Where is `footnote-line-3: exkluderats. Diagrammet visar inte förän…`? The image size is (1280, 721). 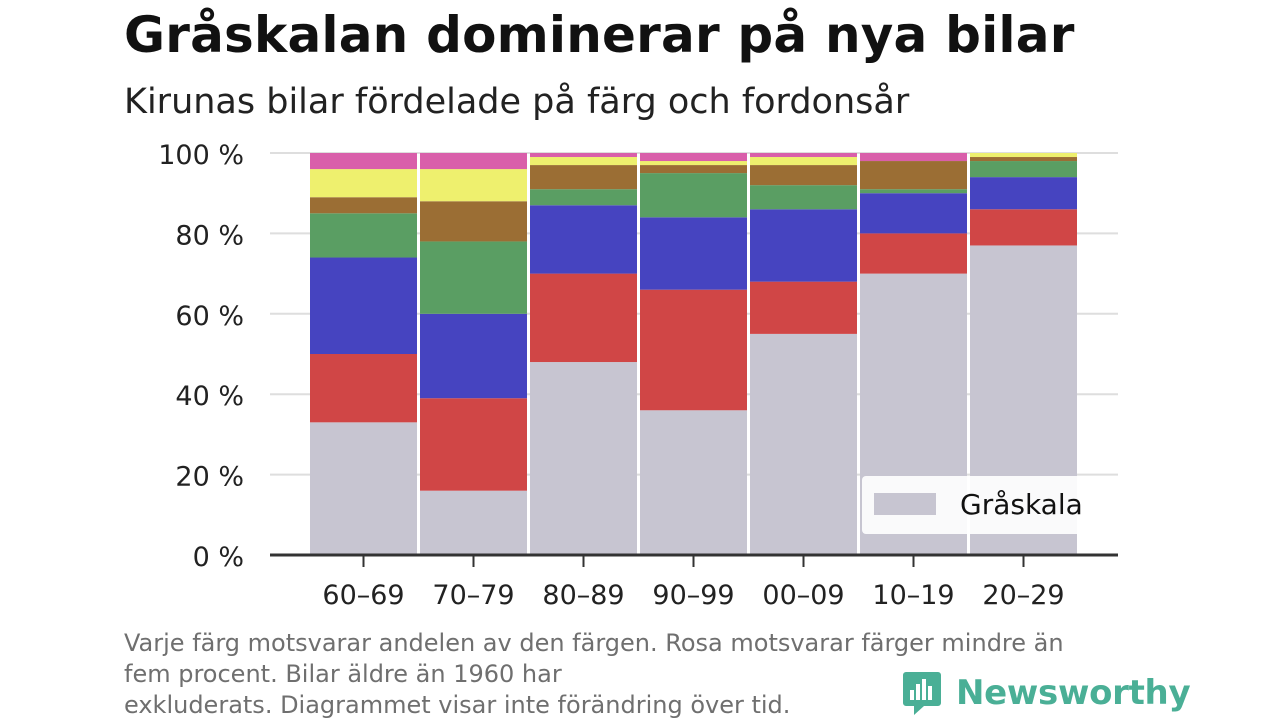
footnote-line-3: exkluderats. Diagrammet visar inte förän… is located at coordinates (457, 705).